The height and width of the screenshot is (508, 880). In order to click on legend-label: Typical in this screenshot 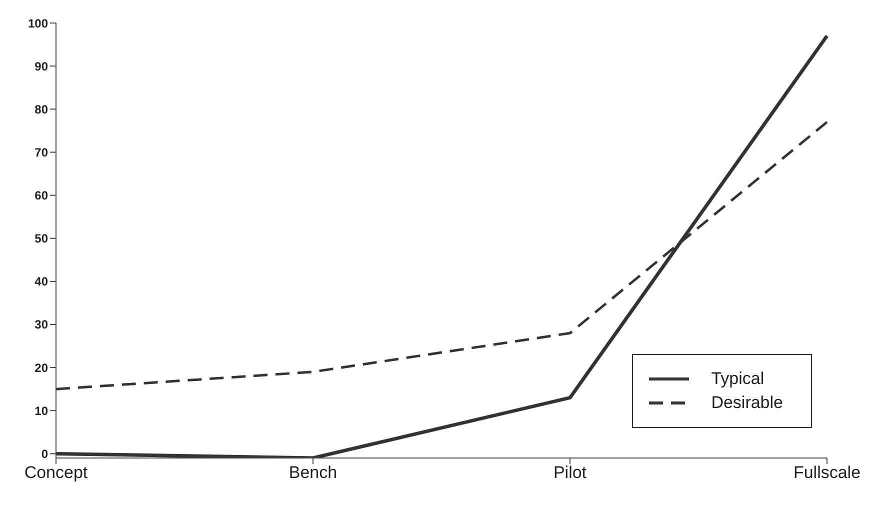, I will do `click(737, 379)`.